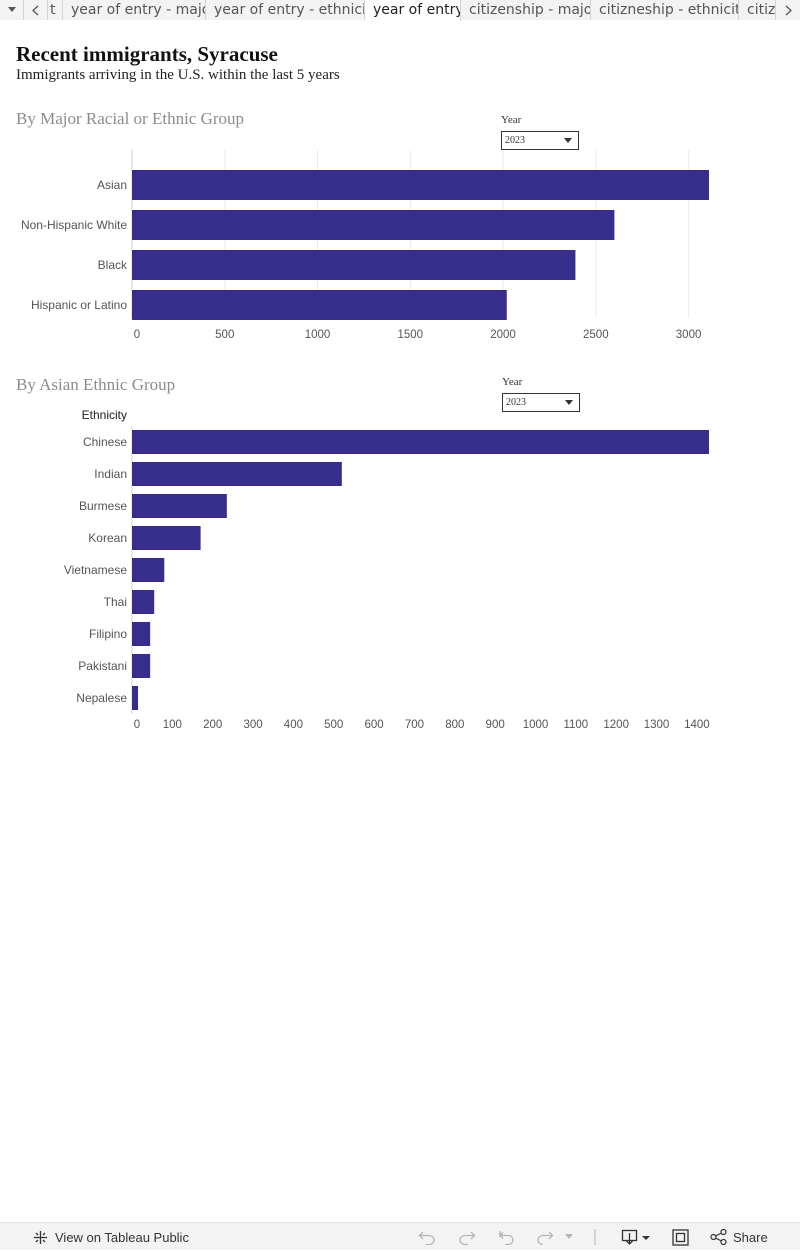 Image resolution: width=800 pixels, height=1251 pixels. What do you see at coordinates (595, 1237) in the screenshot?
I see `toolbar-divider` at bounding box center [595, 1237].